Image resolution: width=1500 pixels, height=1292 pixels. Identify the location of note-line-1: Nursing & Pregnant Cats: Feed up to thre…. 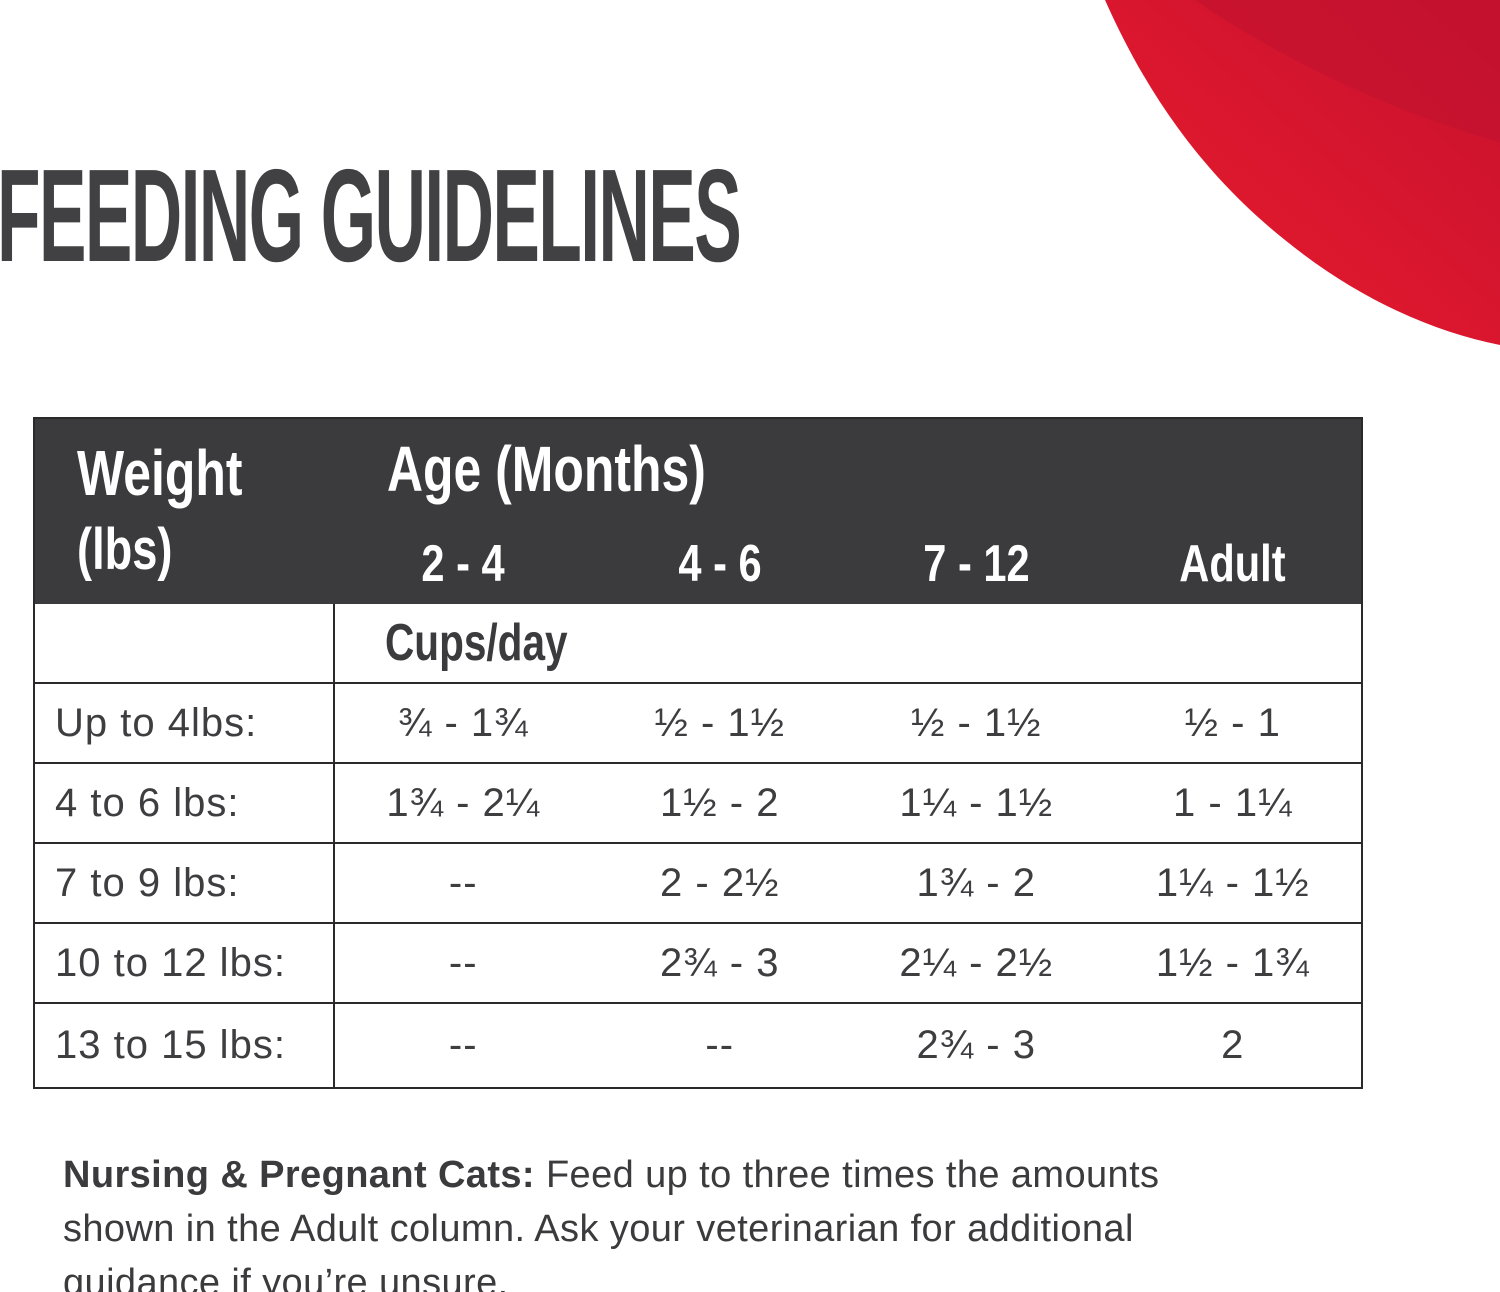
(611, 1175).